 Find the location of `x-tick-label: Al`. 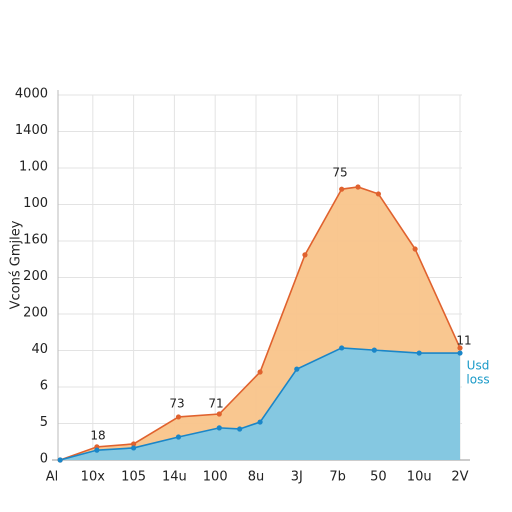

x-tick-label: Al is located at coordinates (52, 477).